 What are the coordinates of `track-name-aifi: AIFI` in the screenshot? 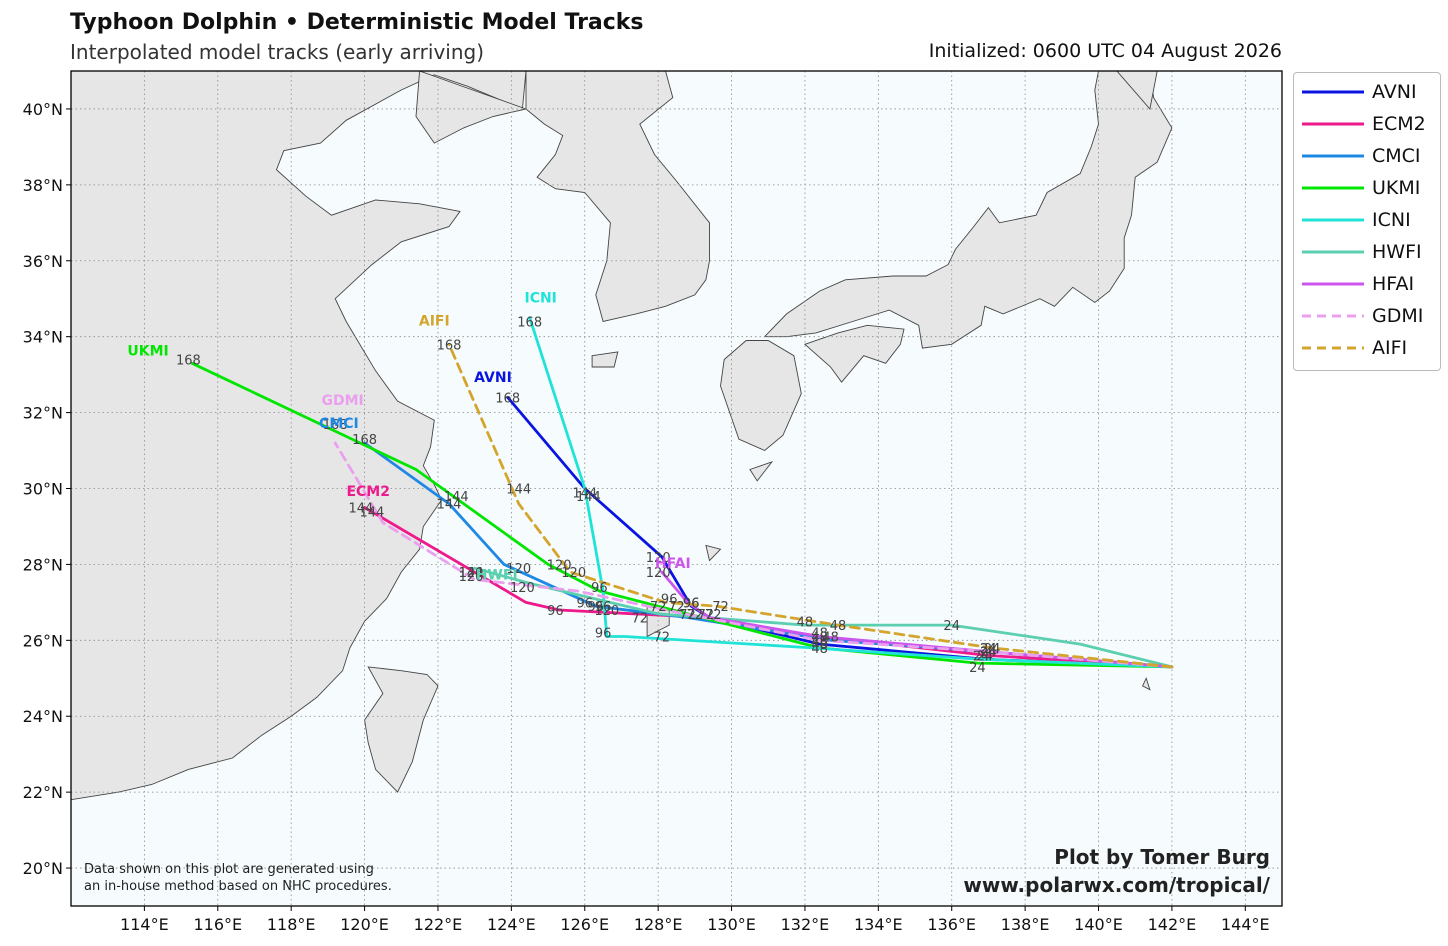 It's located at (434, 321).